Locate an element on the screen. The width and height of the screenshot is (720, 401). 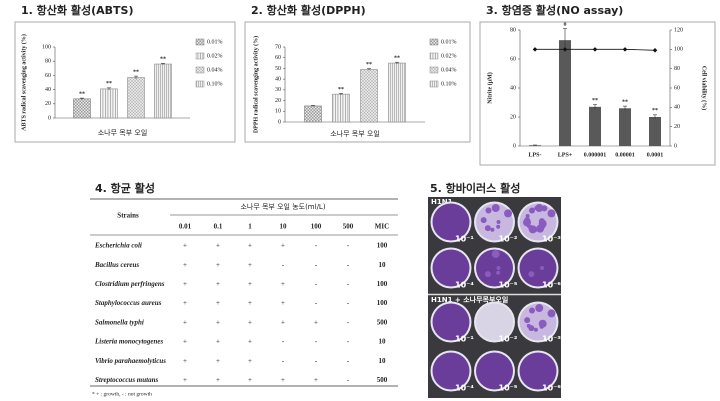
y-axis-label: Nitrite (μM) is located at coordinates (489, 88).